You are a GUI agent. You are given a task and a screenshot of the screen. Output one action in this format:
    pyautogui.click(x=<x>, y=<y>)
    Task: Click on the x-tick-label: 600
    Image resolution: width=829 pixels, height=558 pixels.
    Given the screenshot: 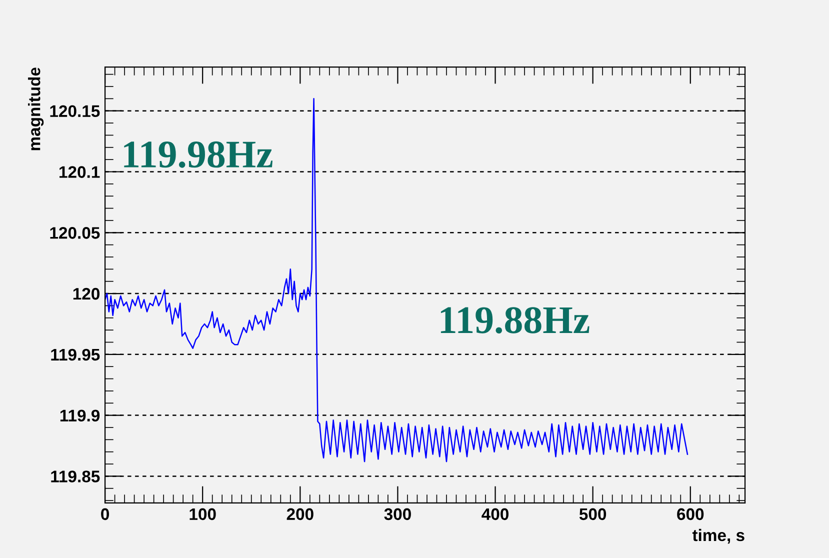 What is the action you would take?
    pyautogui.click(x=690, y=514)
    